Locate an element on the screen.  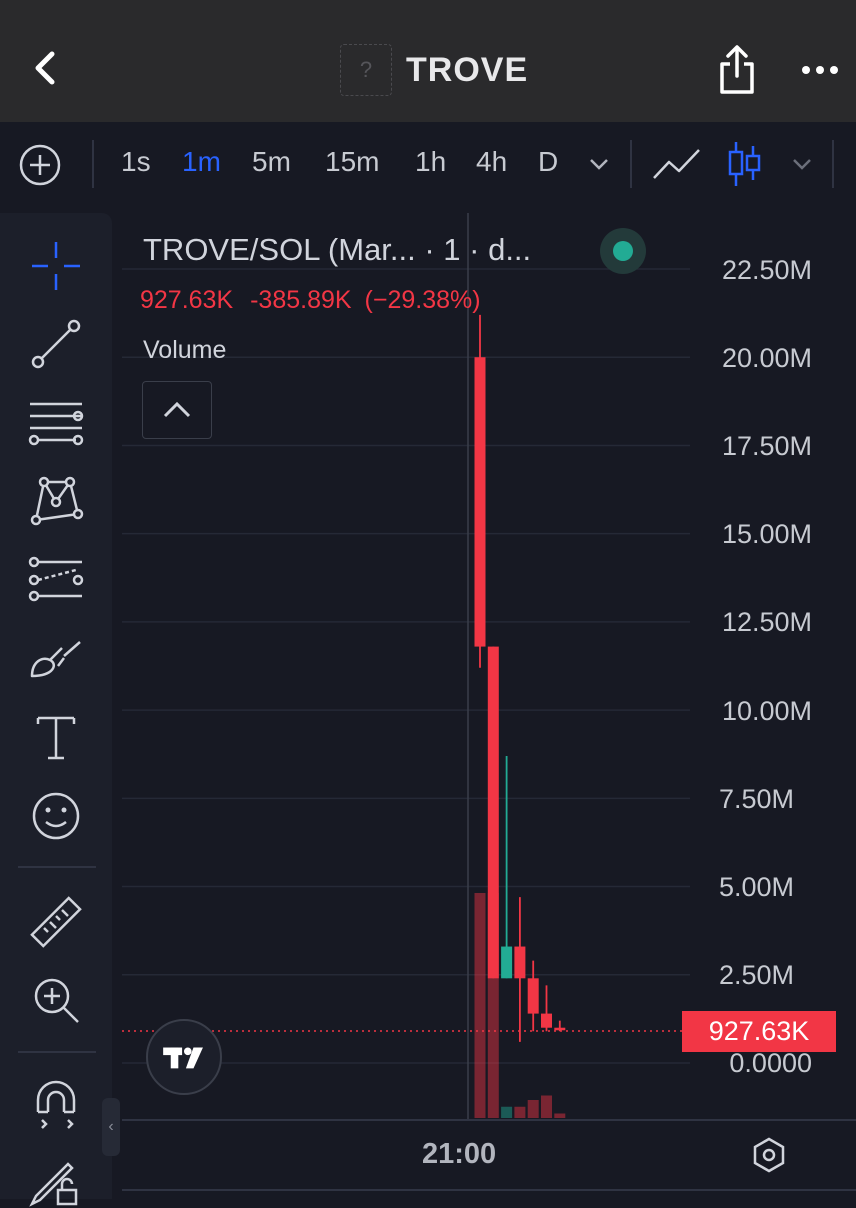
price-axis-label: 7.50M is located at coordinates (756, 799).